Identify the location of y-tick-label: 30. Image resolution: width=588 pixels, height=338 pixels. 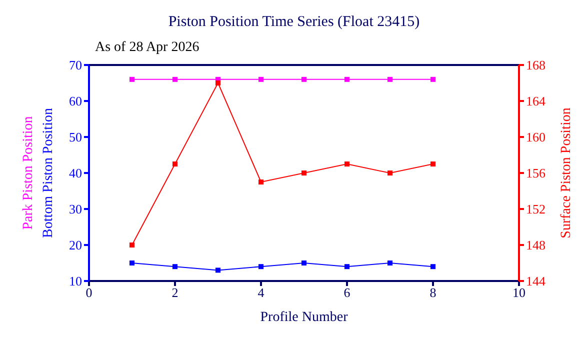
(75, 209).